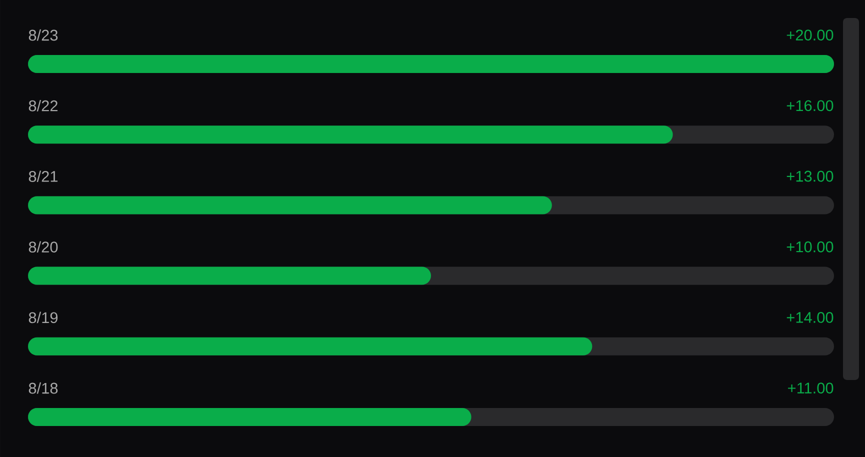 The image size is (865, 457). What do you see at coordinates (811, 388) in the screenshot?
I see `data-label: +11.00` at bounding box center [811, 388].